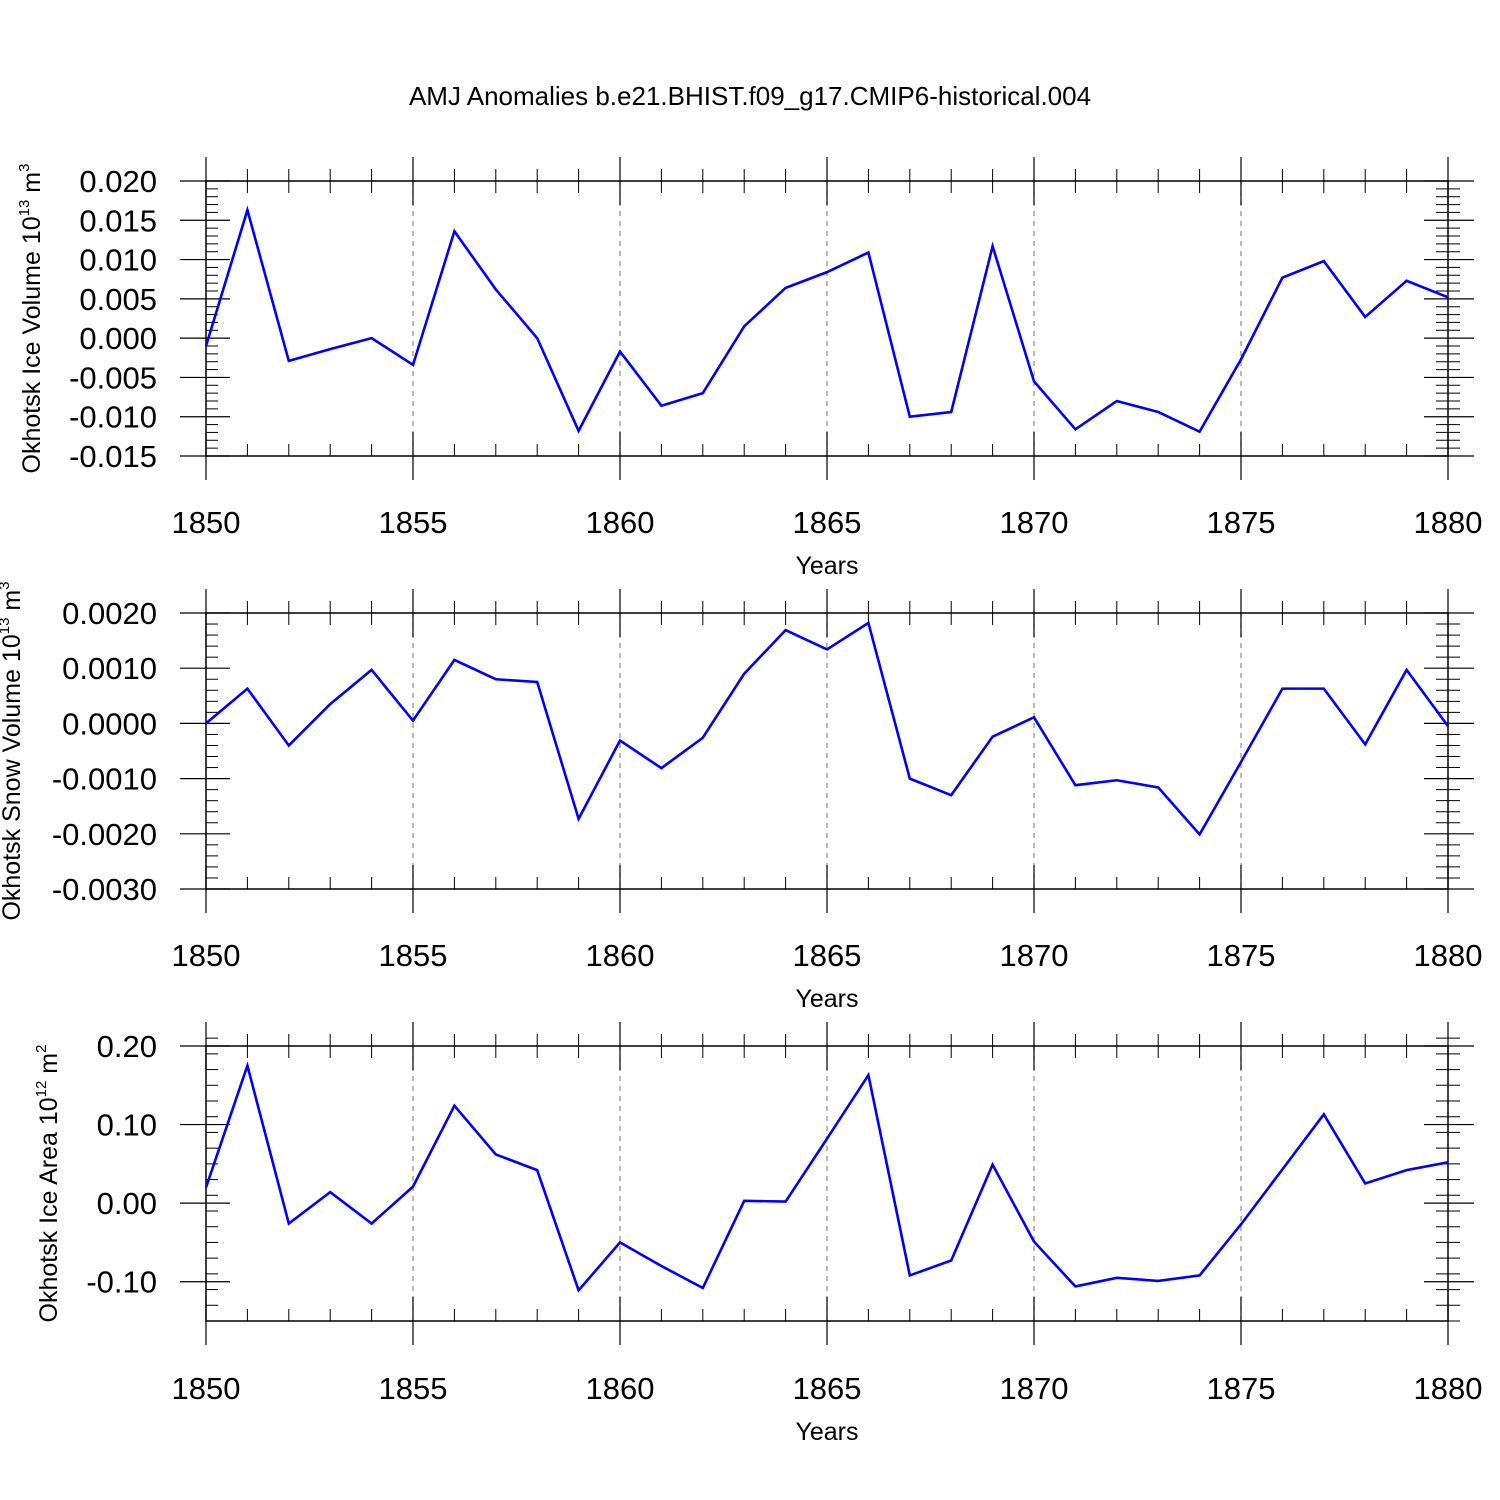 This screenshot has width=1500, height=1500. I want to click on panel-3-y-axis-label-exponent: 12, so click(41, 1089).